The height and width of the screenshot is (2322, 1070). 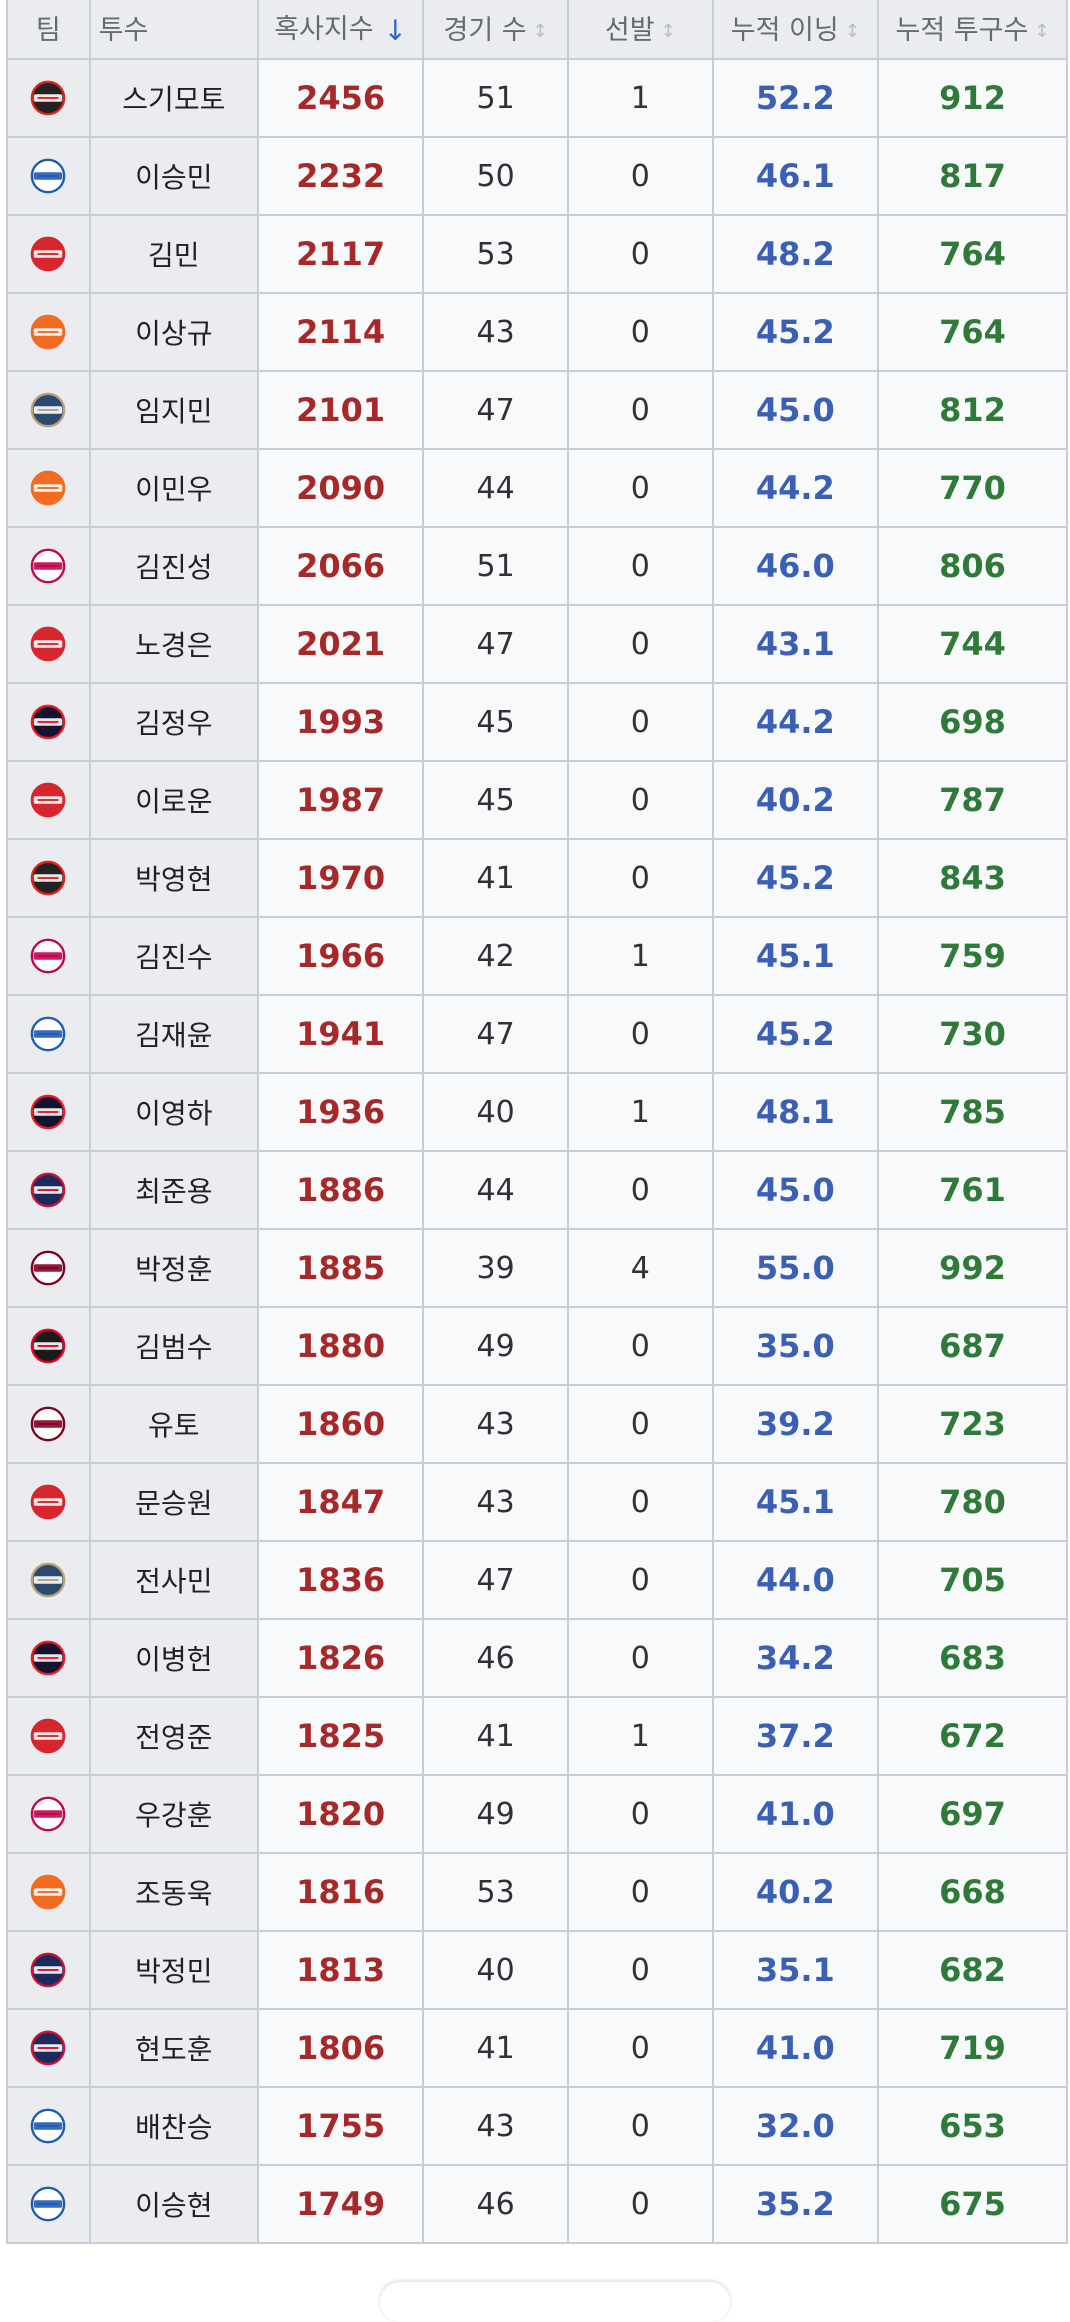 What do you see at coordinates (972, 800) in the screenshot?
I see `pitches-value: 787` at bounding box center [972, 800].